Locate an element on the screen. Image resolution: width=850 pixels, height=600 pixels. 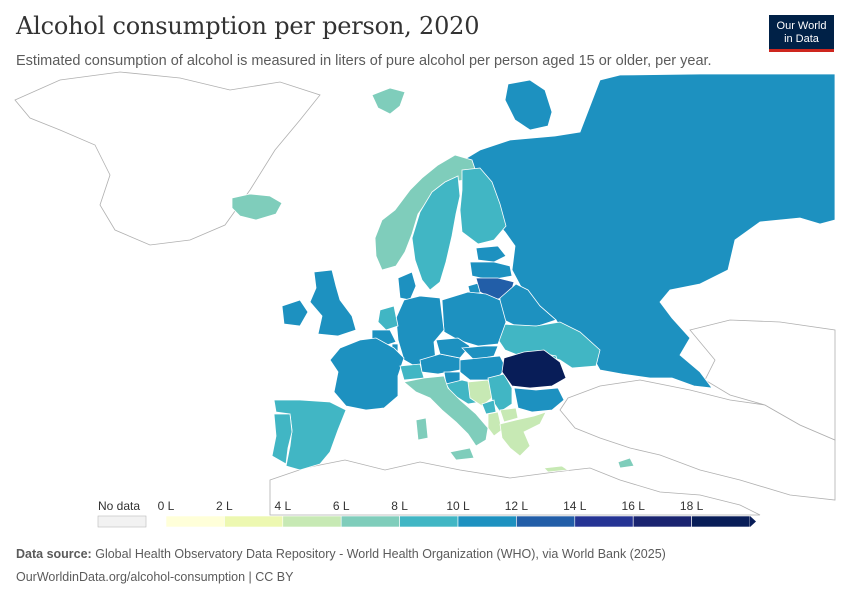
logo-line-1: Our World is located at coordinates (801, 26).